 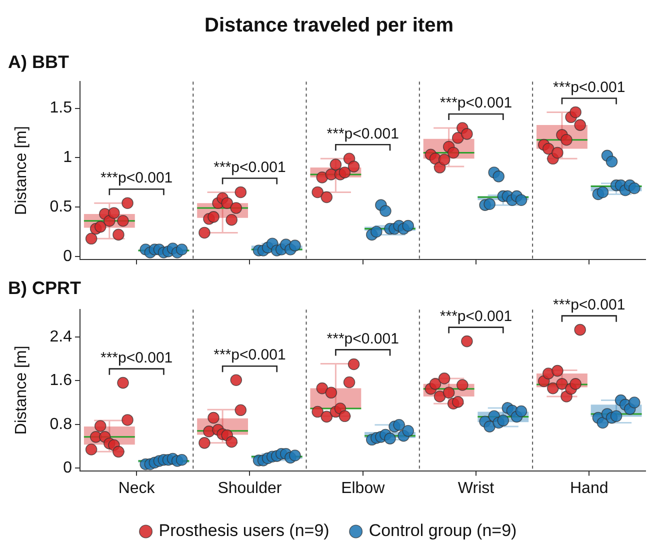 I want to click on y-tick-label: 2.4, so click(x=61, y=337).